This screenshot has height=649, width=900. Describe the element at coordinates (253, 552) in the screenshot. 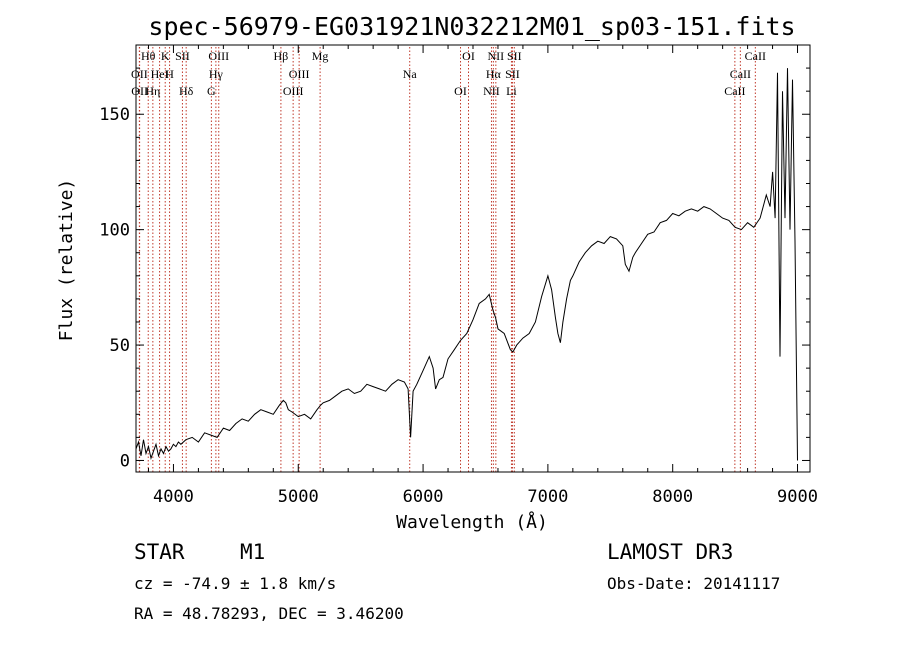

I see `object-subclass: M1` at that location.